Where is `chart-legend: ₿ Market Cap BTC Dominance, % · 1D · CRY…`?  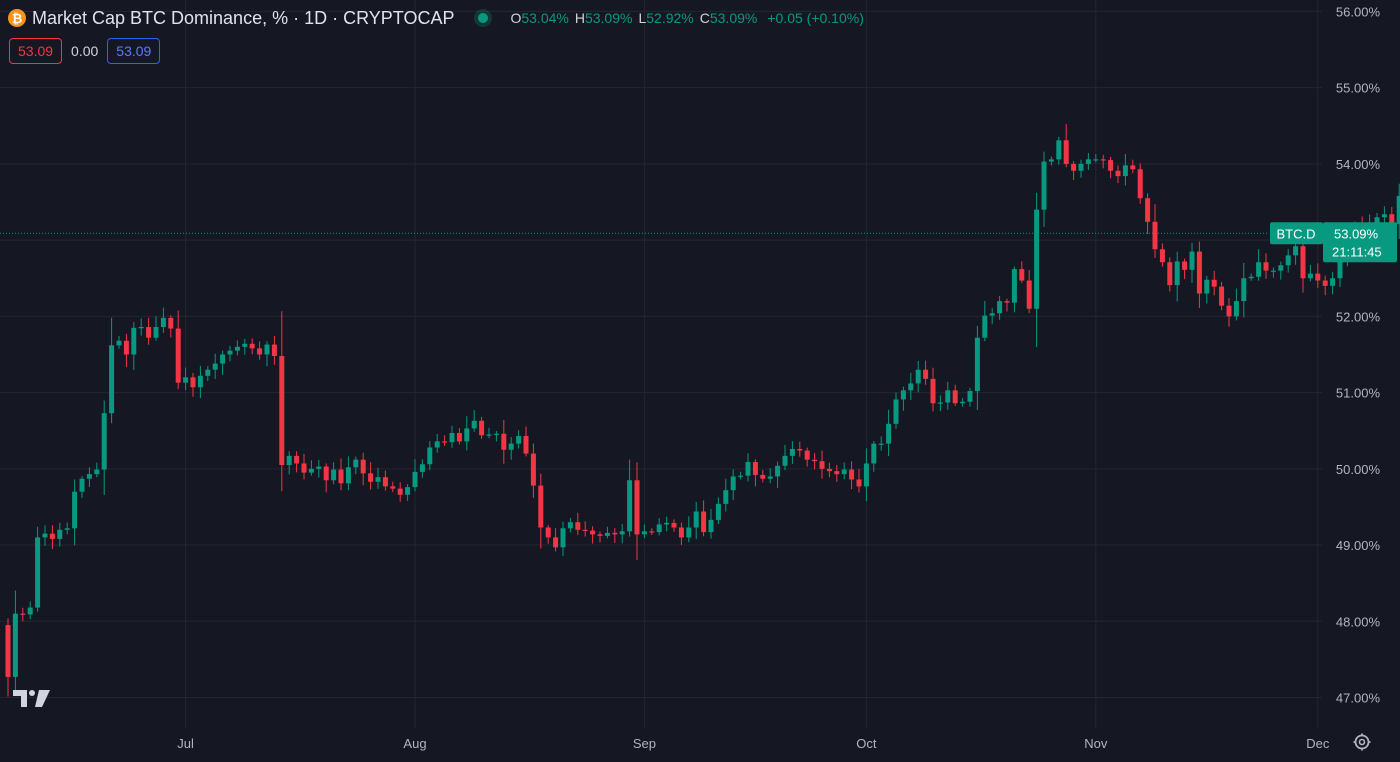 chart-legend: ₿ Market Cap BTC Dominance, % · 1D · CRY… is located at coordinates (436, 18).